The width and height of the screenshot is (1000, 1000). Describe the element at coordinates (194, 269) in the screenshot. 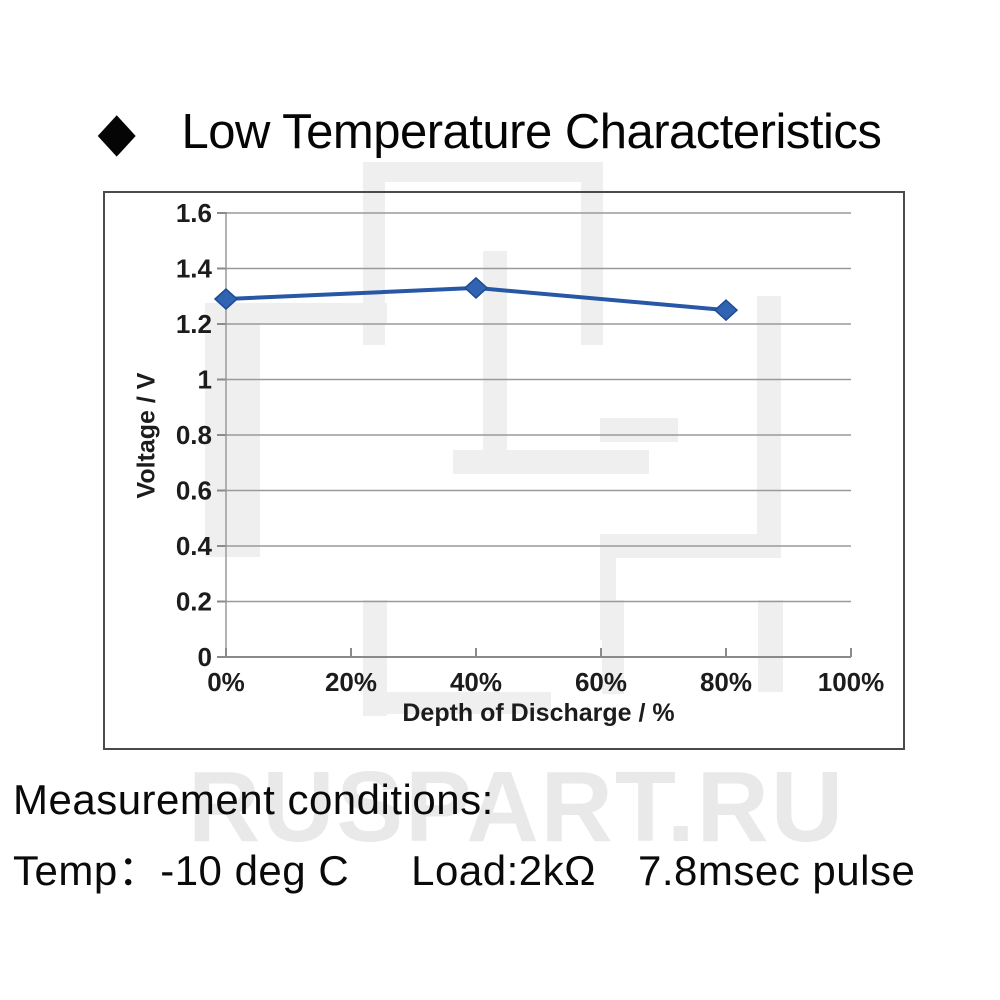

I see `y-tick-label: 1.4` at that location.